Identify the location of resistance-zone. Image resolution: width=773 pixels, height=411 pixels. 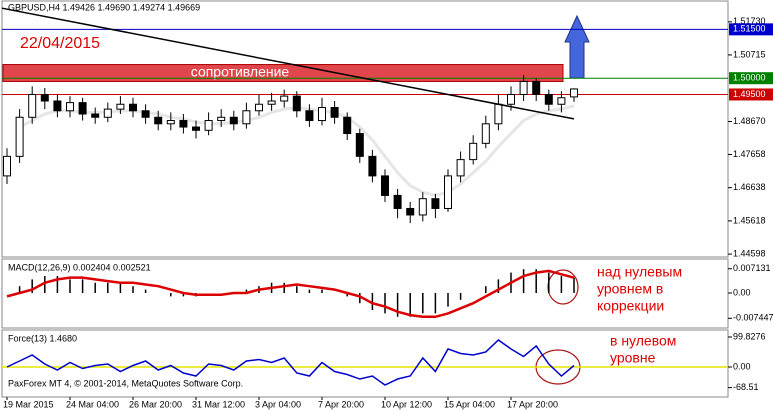
(283, 73).